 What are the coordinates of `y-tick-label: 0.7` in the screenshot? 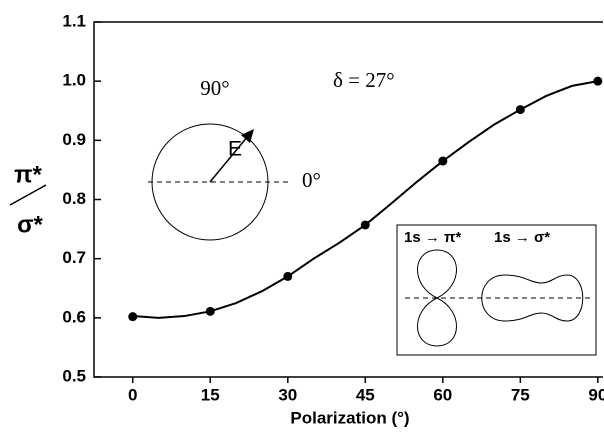 It's located at (74, 257).